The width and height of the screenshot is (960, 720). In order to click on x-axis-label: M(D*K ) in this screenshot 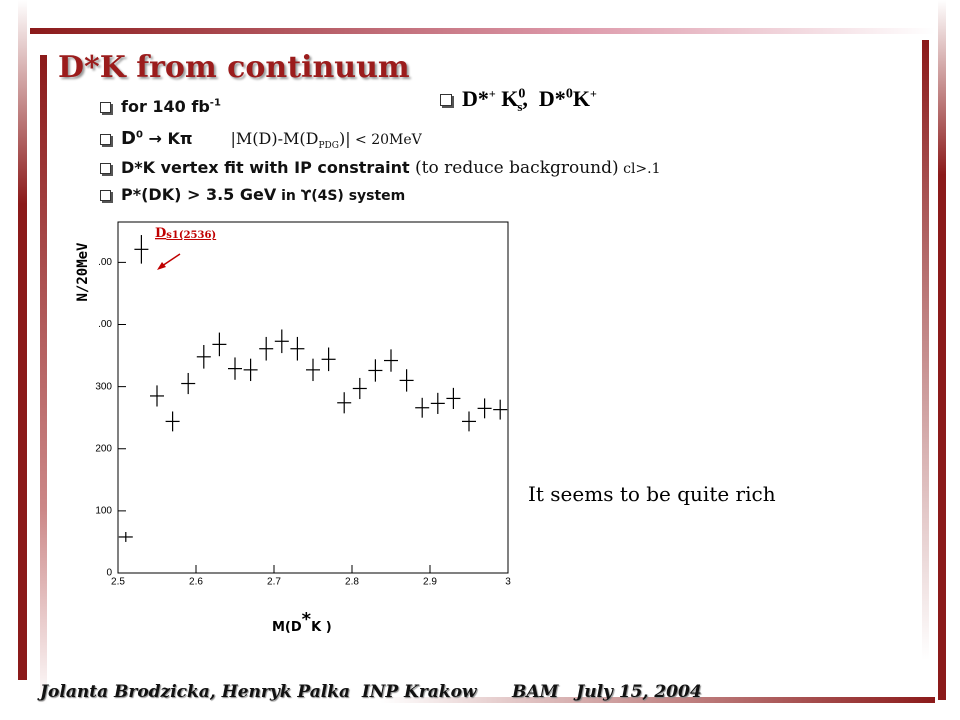, I will do `click(302, 622)`.